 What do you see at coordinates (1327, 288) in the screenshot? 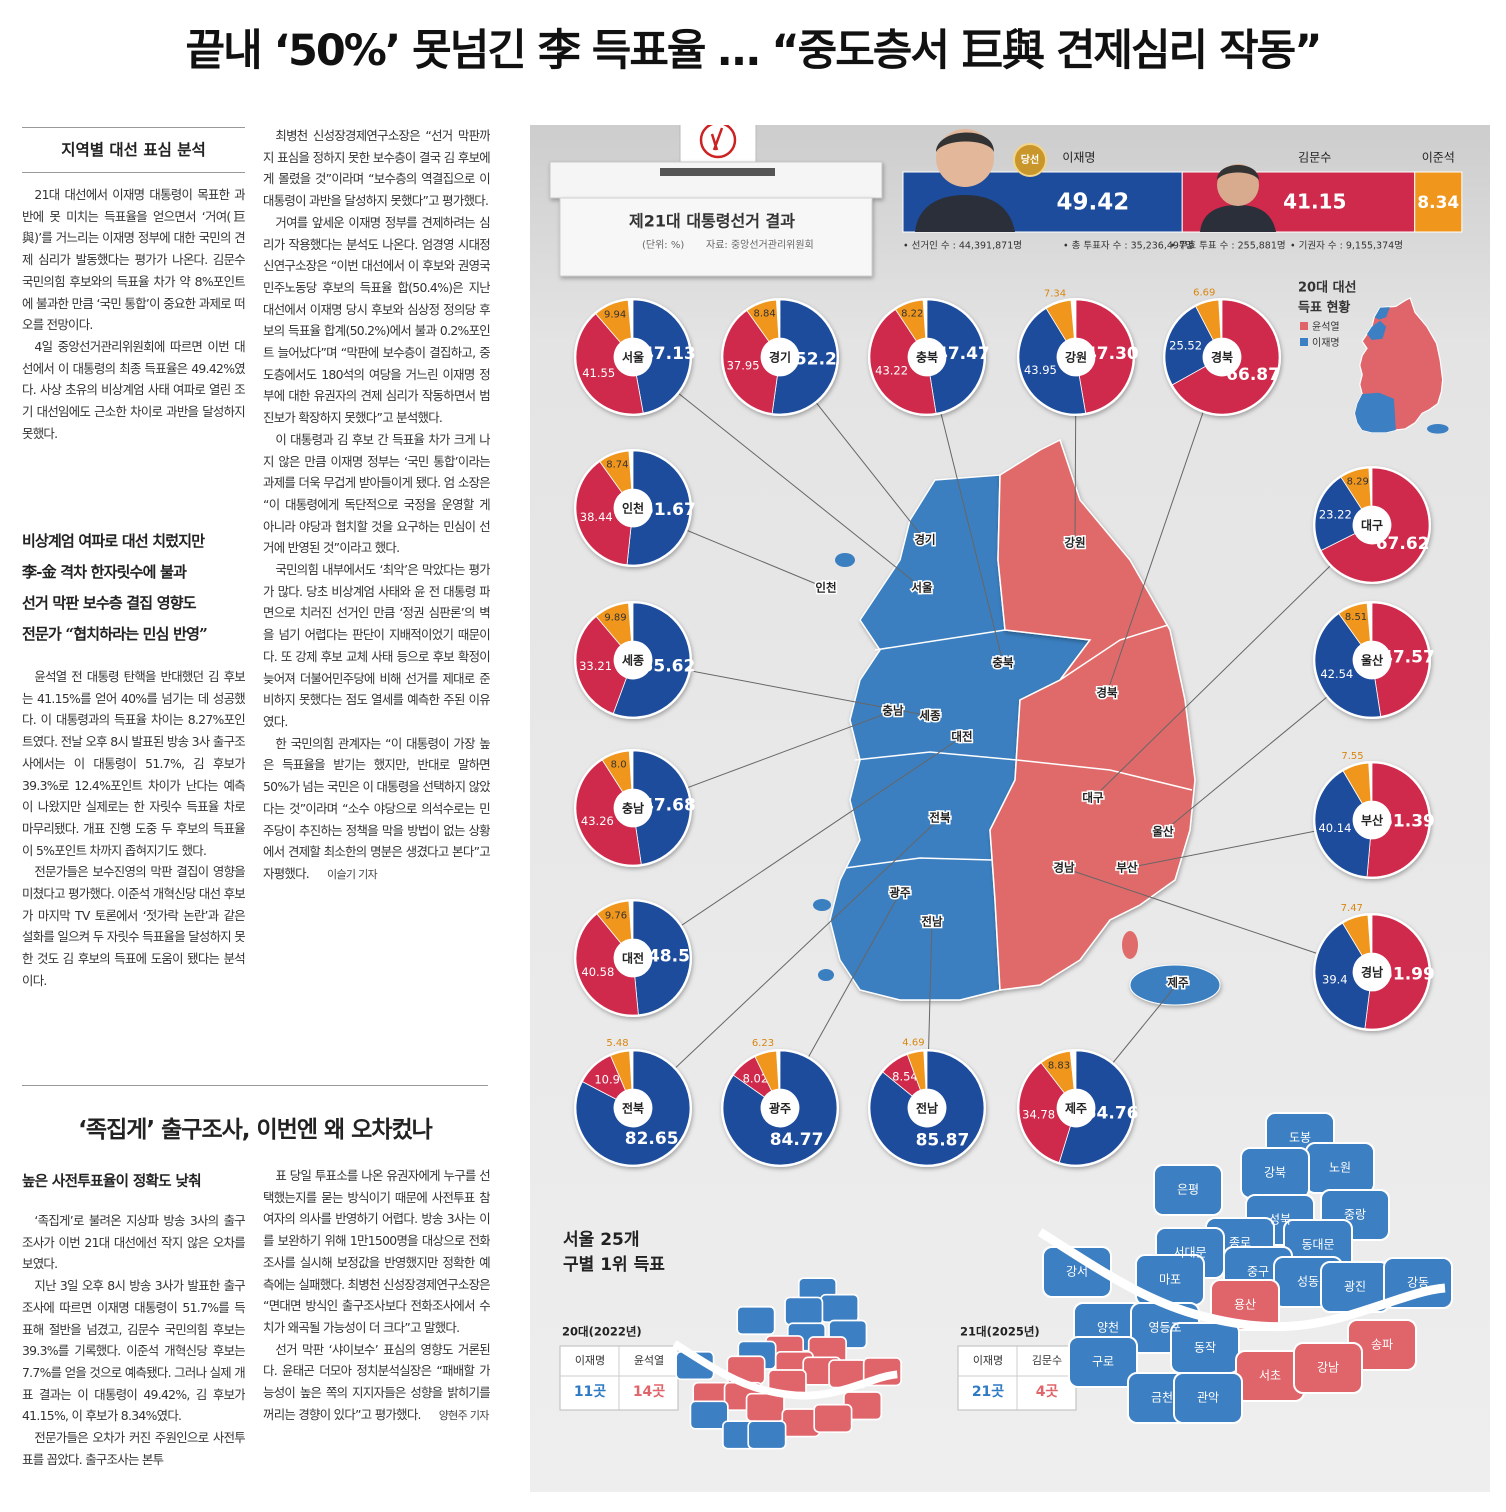
I see `past-map-title: 20대 대선` at bounding box center [1327, 288].